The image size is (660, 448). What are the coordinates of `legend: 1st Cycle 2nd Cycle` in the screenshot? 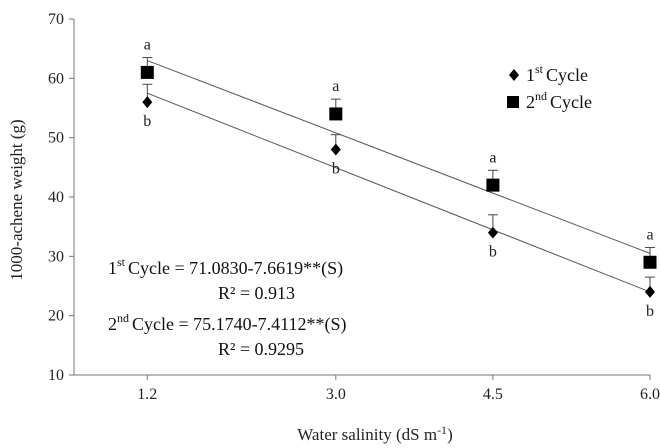 It's located at (549, 87).